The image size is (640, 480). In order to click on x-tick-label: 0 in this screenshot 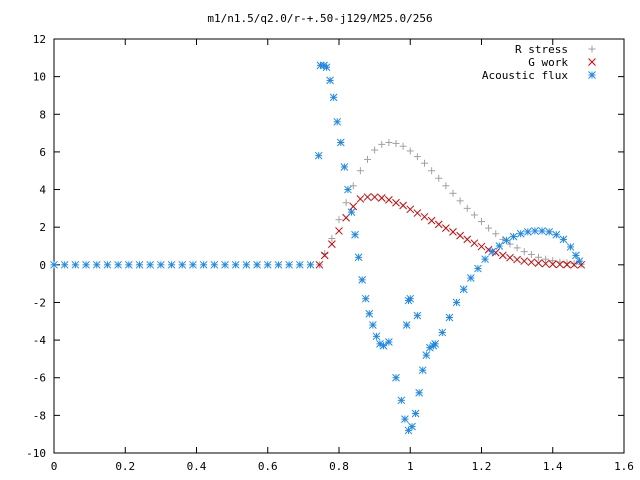, I will do `click(54, 466)`.